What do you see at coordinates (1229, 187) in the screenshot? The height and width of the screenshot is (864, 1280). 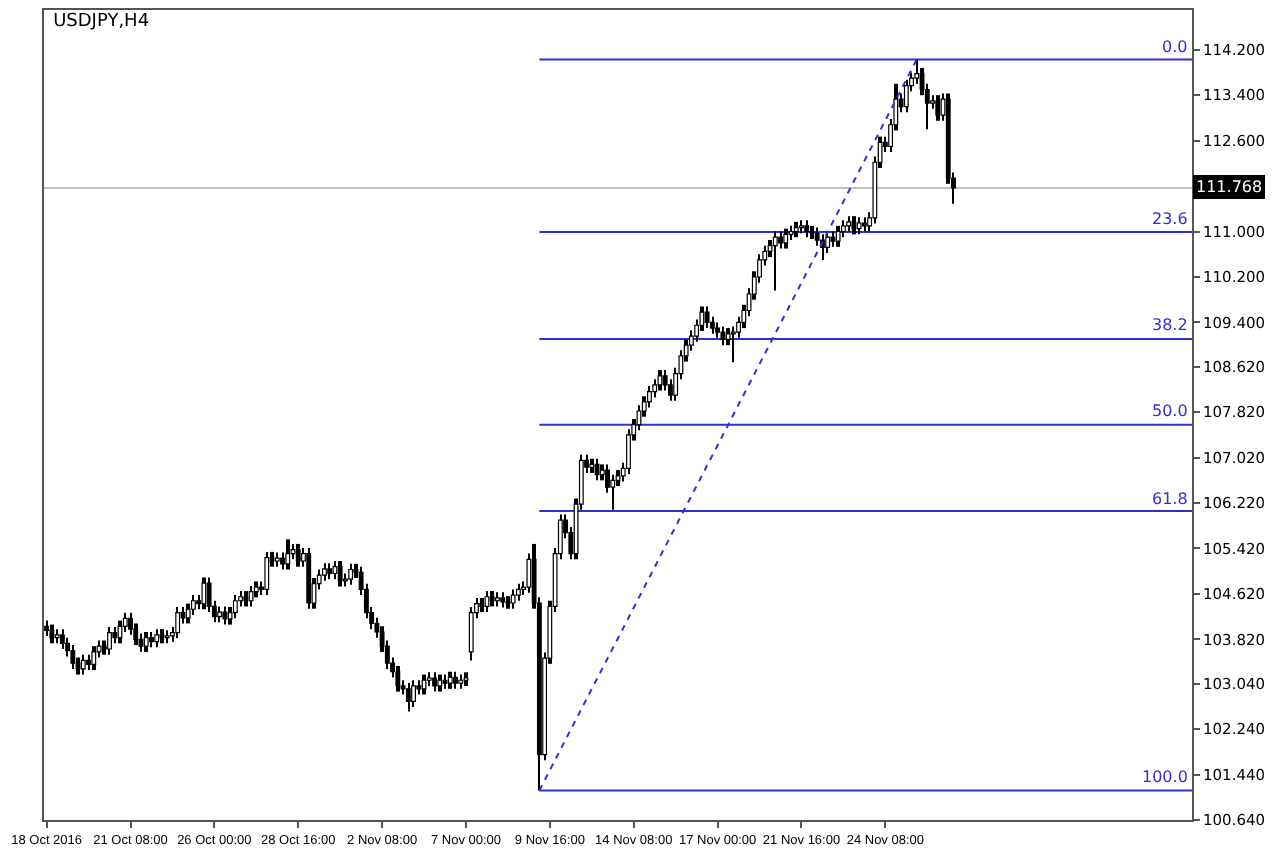 I see `ref-line-label: 111.768` at bounding box center [1229, 187].